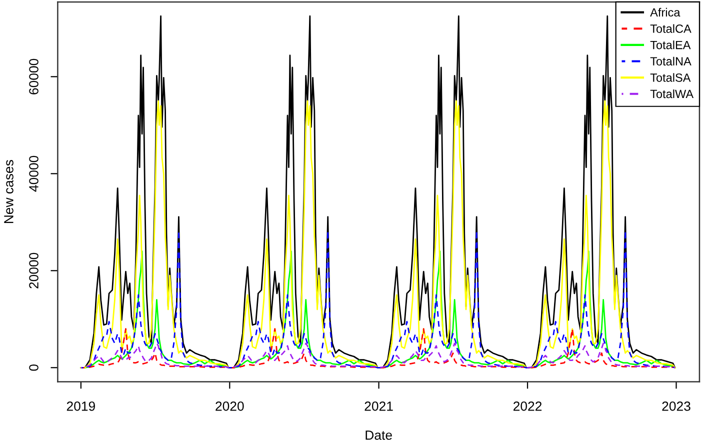  Describe the element at coordinates (80, 406) in the screenshot. I see `x-tick-label: 2019` at that location.